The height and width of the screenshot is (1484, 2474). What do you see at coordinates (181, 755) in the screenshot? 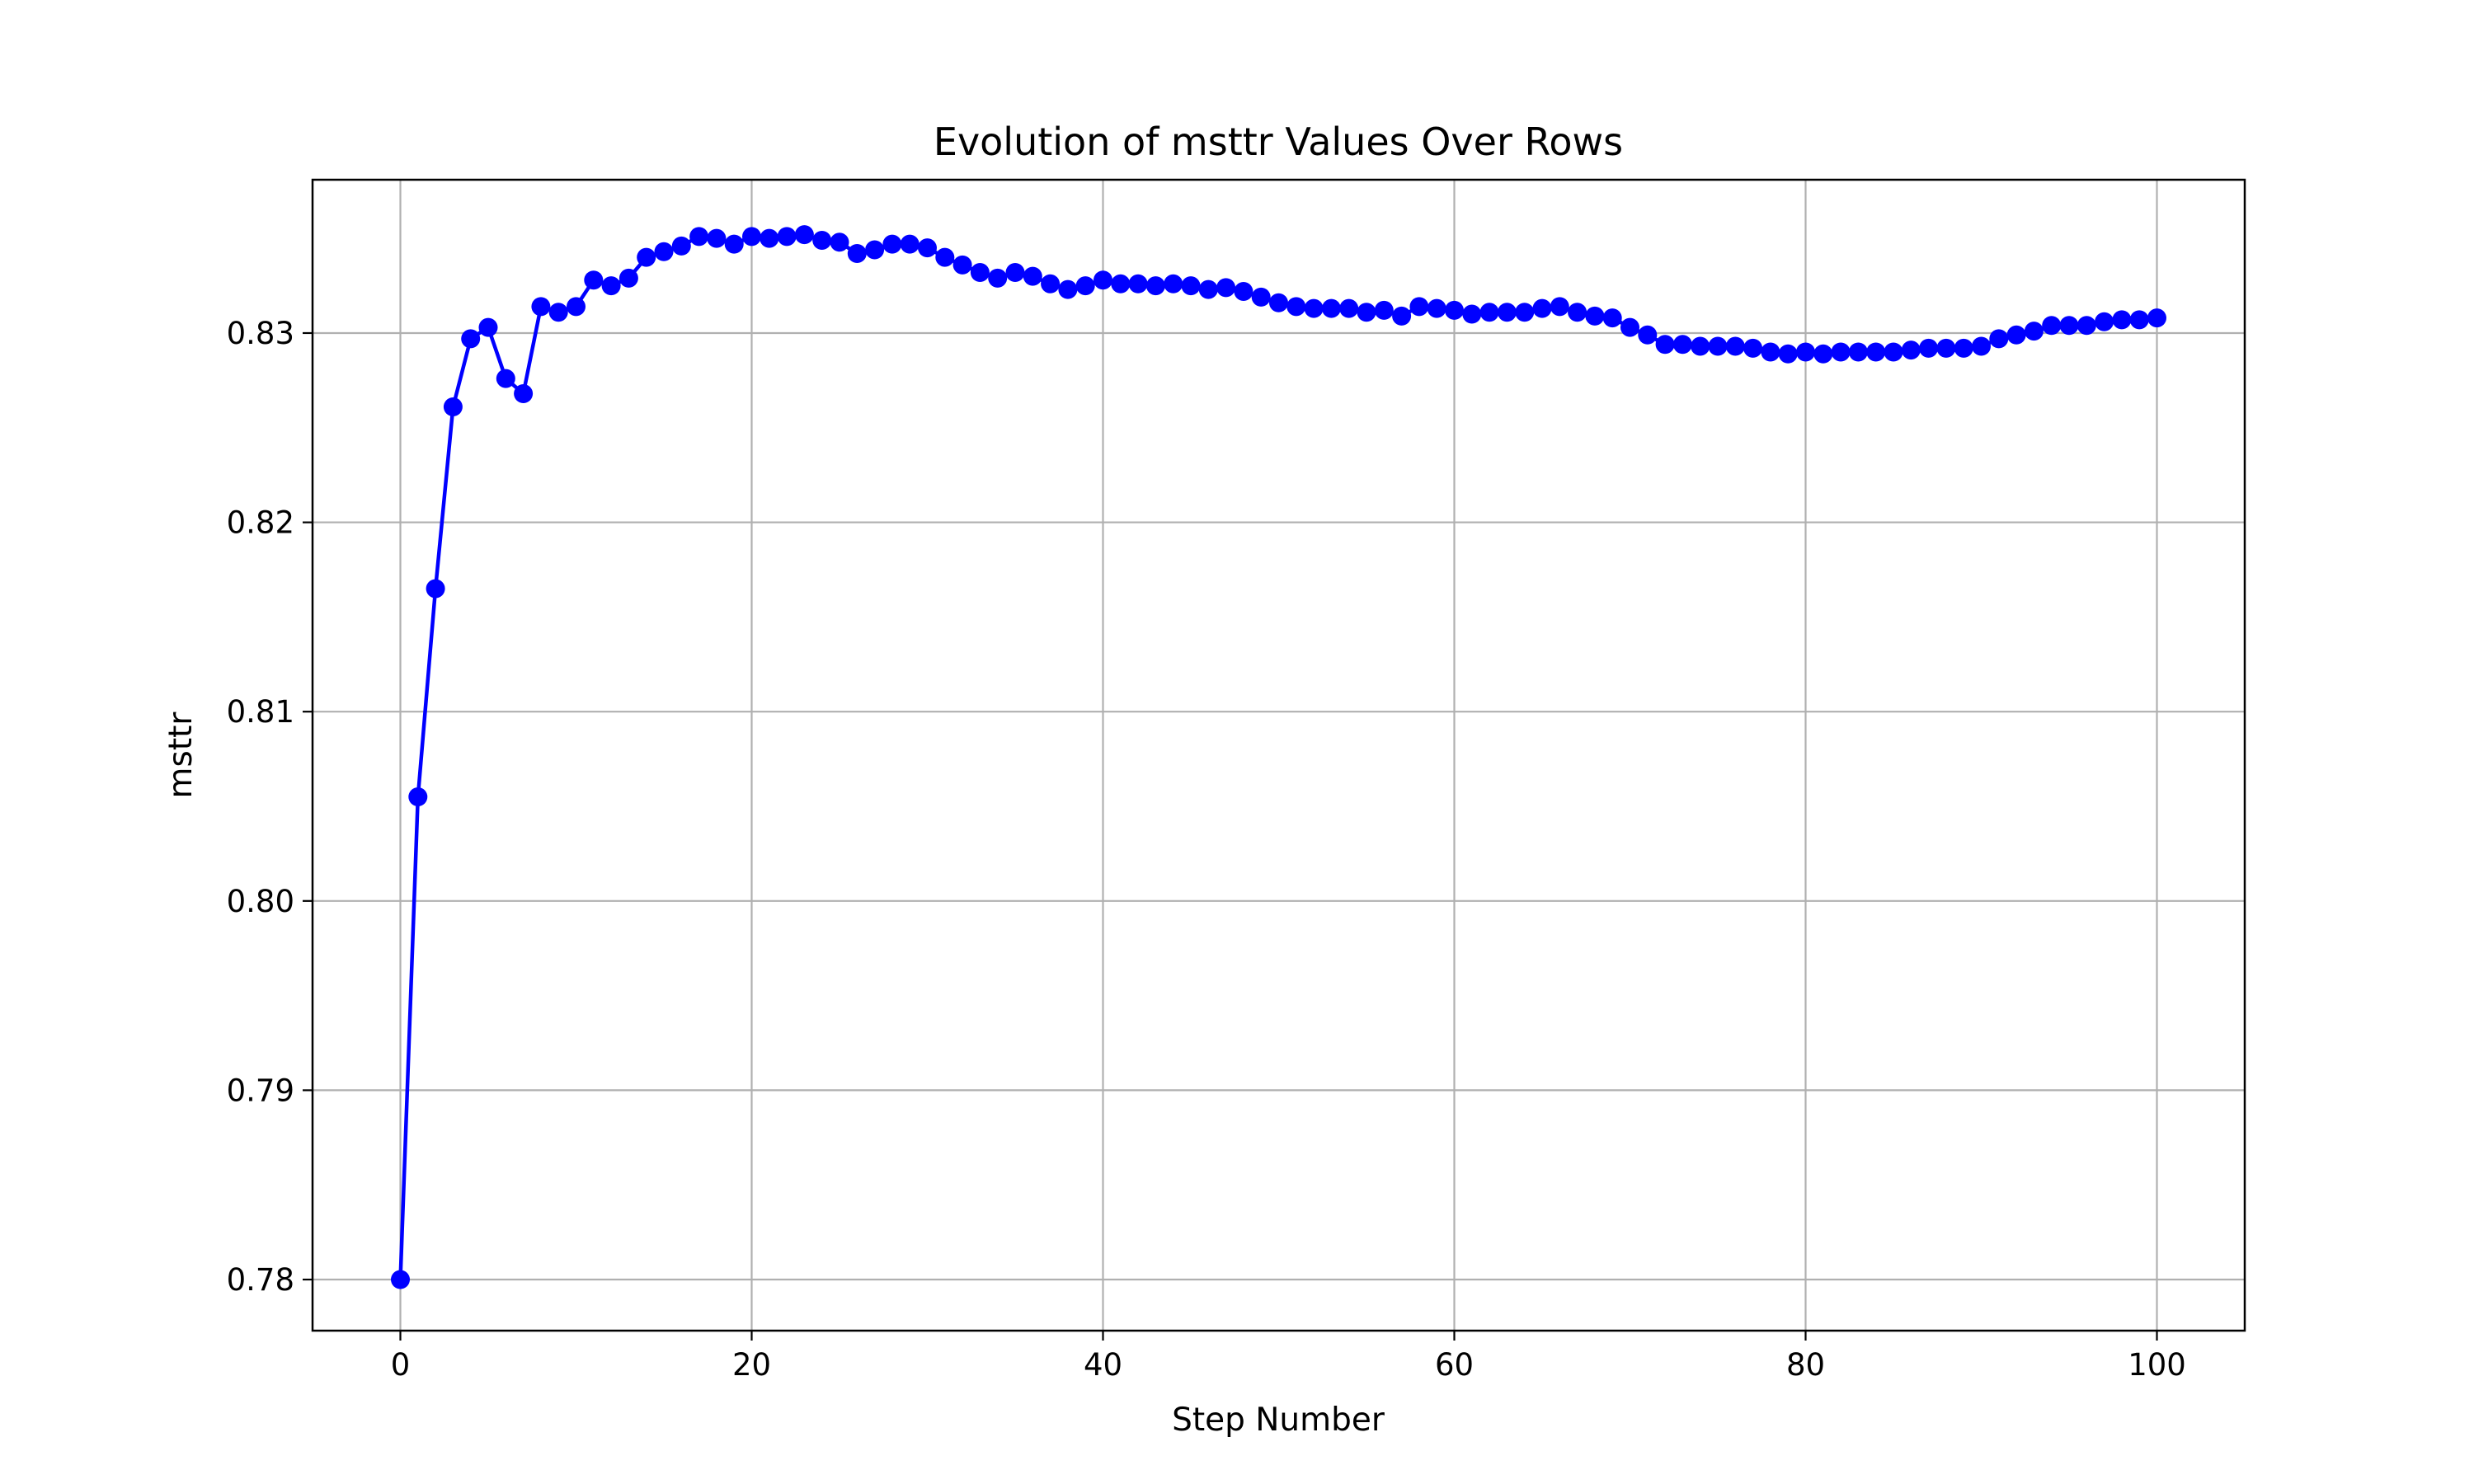
I see `y-axis-label: msttr` at bounding box center [181, 755].